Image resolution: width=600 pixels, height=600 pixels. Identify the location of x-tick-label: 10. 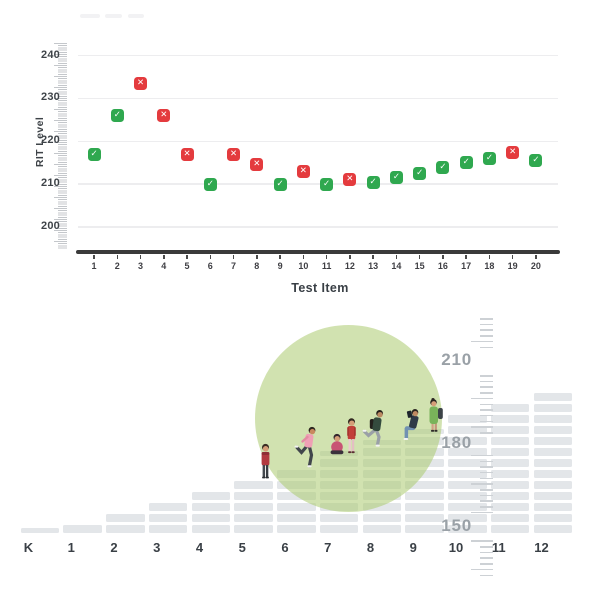
(303, 266).